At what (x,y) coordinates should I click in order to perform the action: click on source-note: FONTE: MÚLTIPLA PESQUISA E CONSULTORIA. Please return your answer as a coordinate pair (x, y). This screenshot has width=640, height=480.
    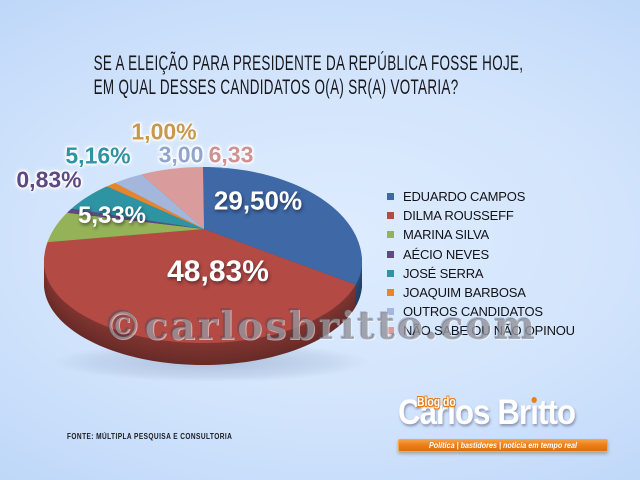
    Looking at the image, I should click on (150, 436).